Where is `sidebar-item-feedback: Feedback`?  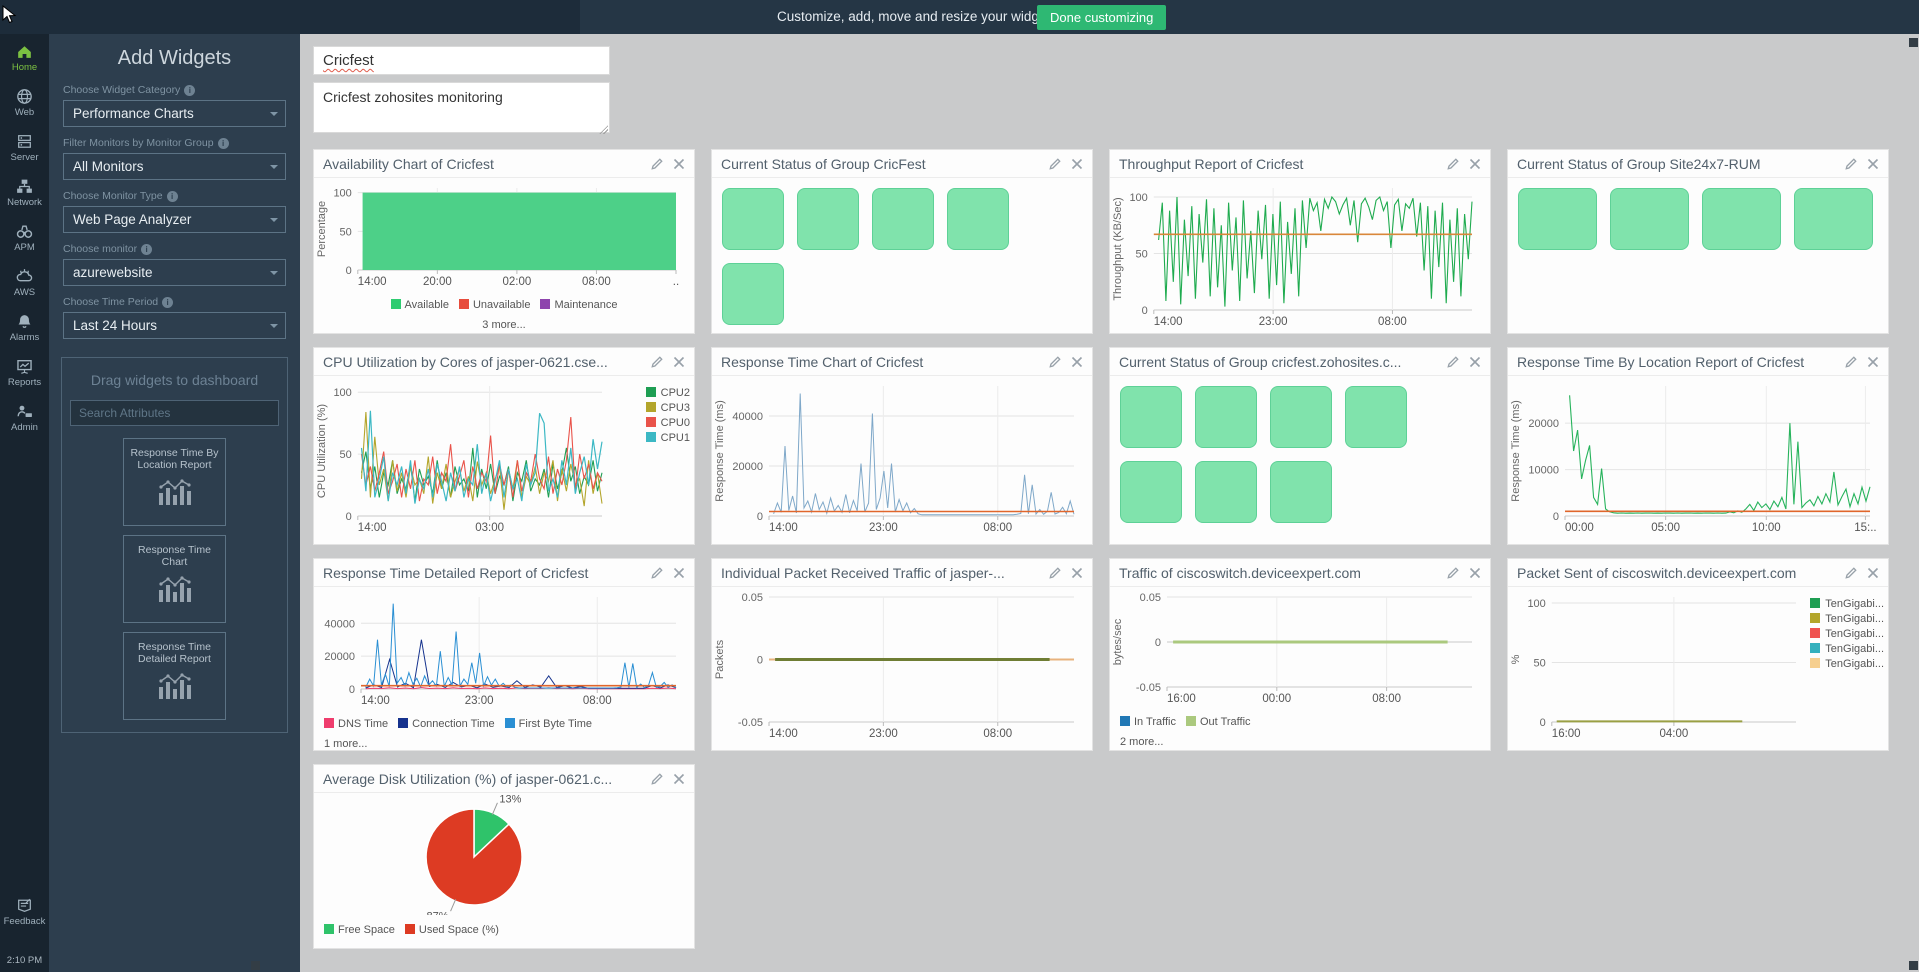 sidebar-item-feedback: Feedback is located at coordinates (24, 910).